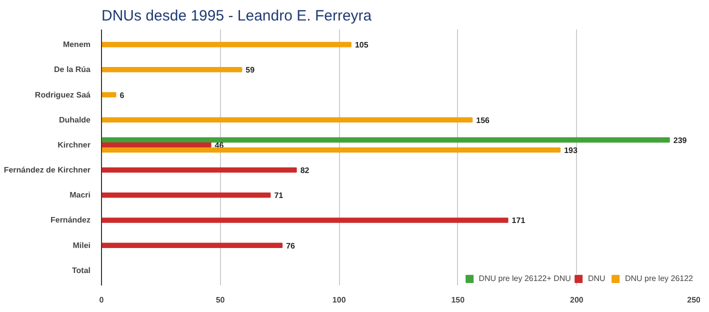  I want to click on chart-title: DNUs desde 1995 - Leandro E. Ferreyra, so click(237, 16).